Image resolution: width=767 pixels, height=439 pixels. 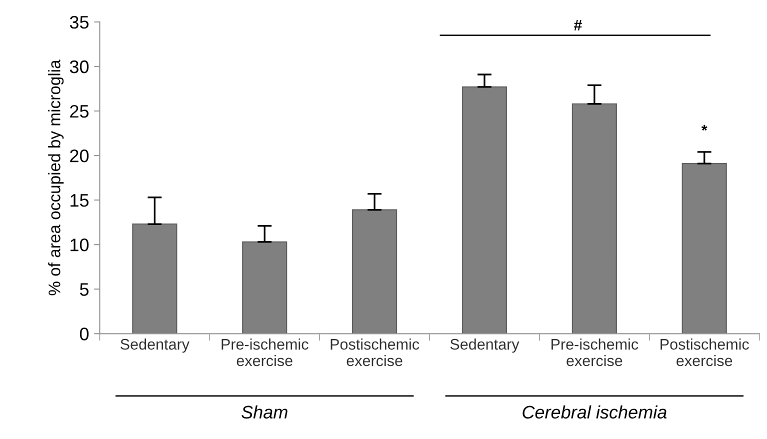 I want to click on y-tick-label: 20, so click(x=79, y=155).